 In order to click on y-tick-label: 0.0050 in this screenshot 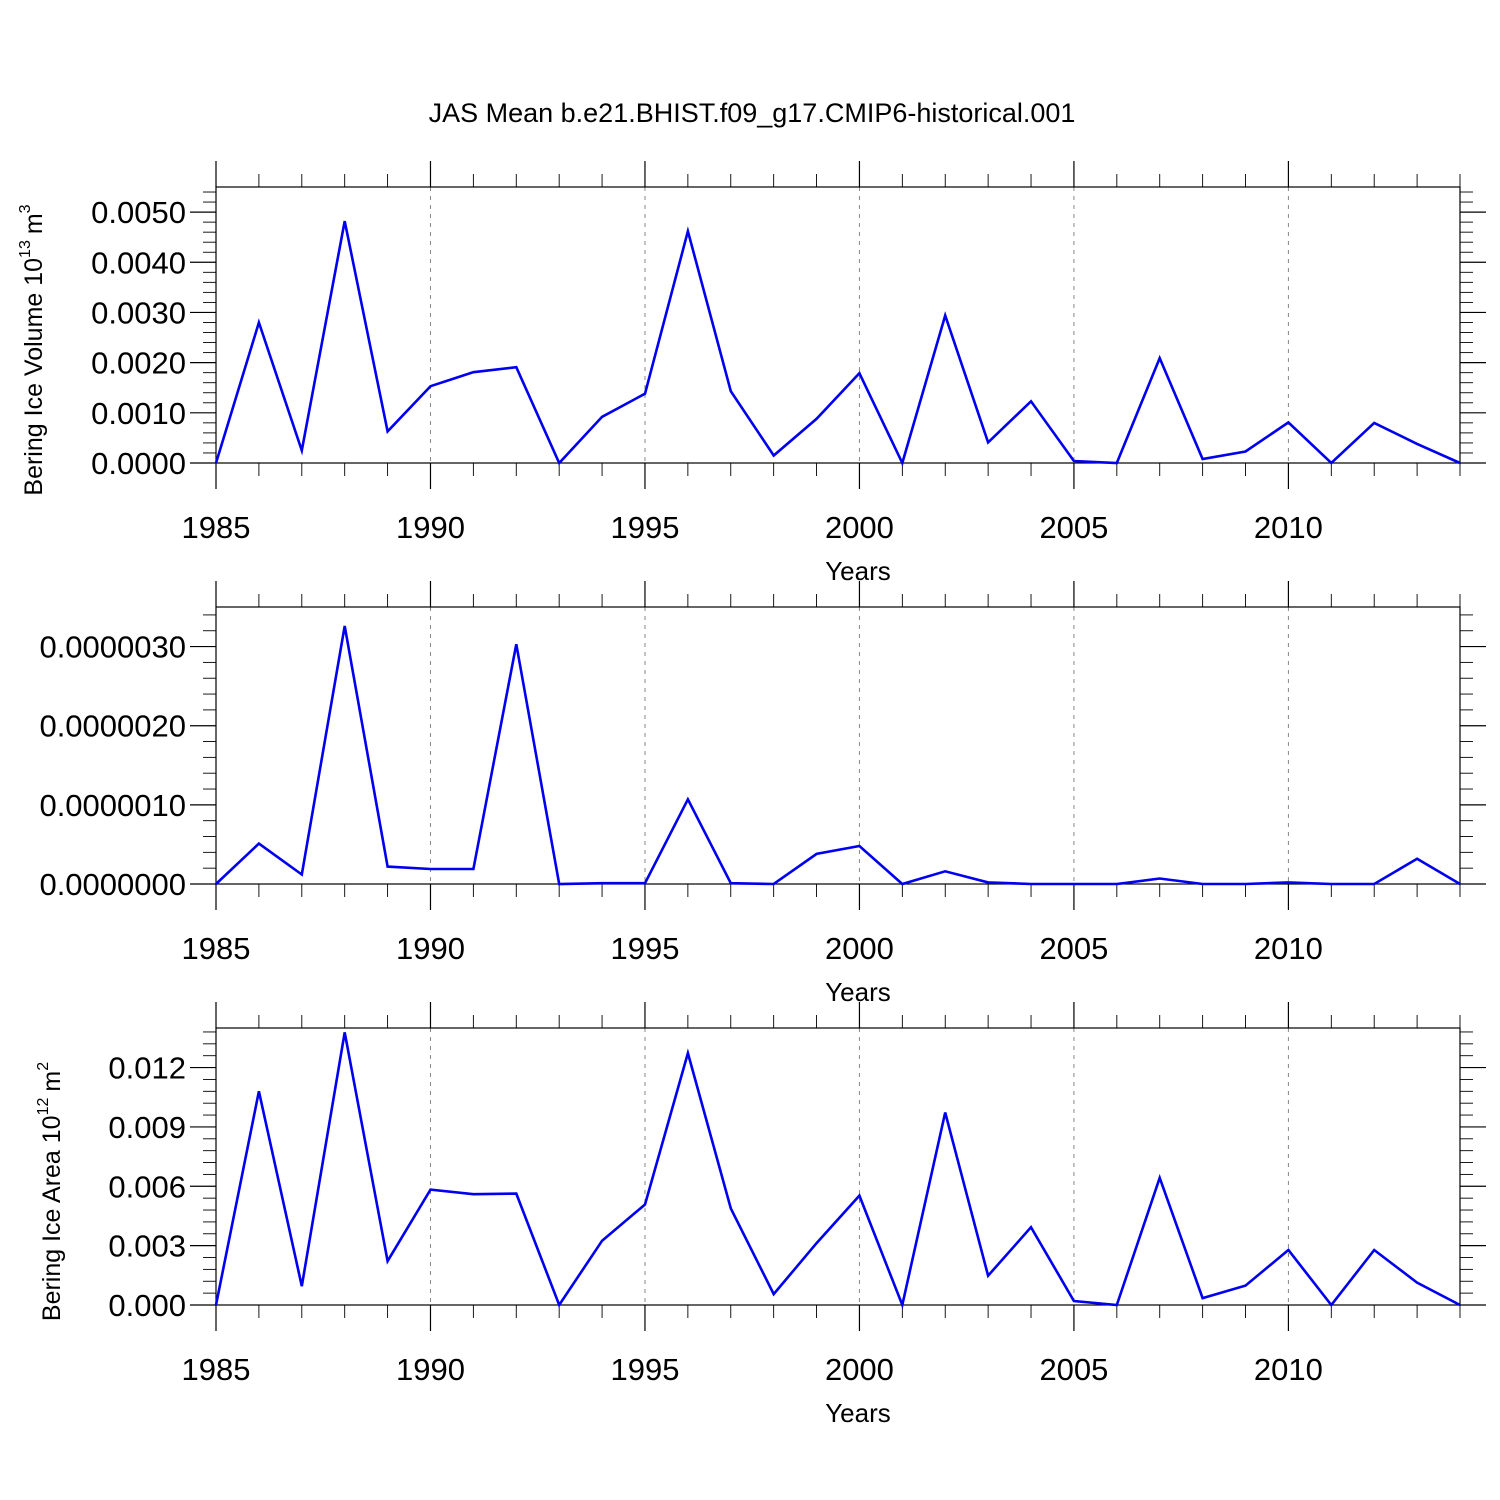, I will do `click(138, 212)`.